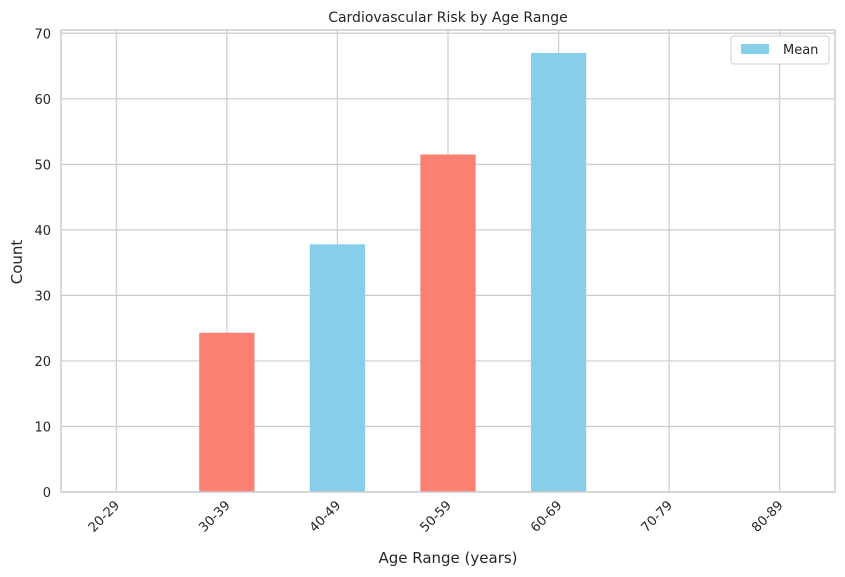  Describe the element at coordinates (104, 516) in the screenshot. I see `x-tick-label: 20-29` at that location.